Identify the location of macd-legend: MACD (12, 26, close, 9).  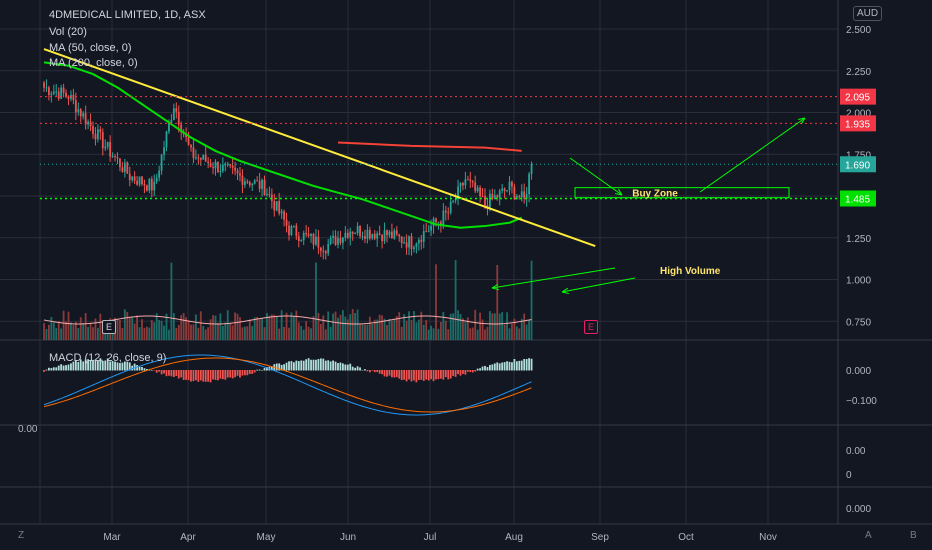
(108, 358).